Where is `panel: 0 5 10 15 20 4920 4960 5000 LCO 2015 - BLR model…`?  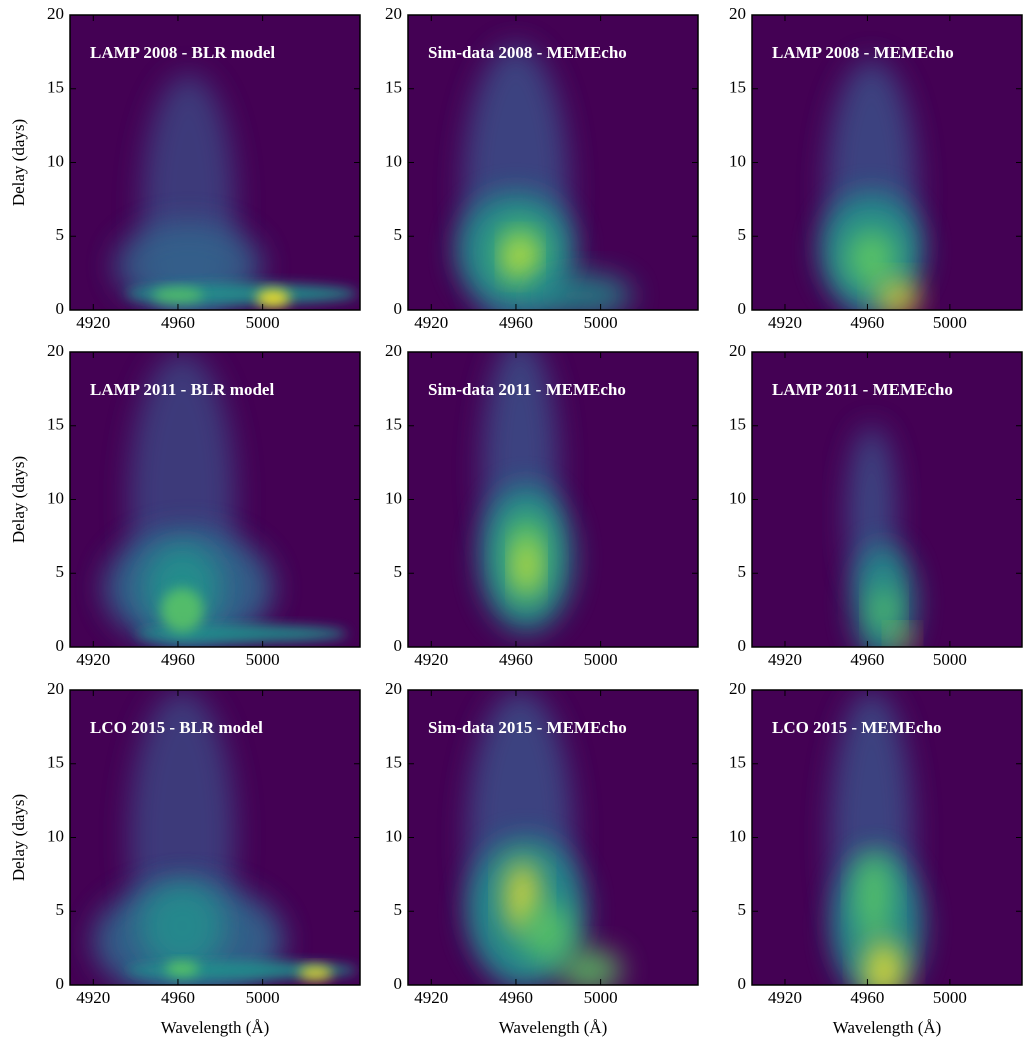
panel: 0 5 10 15 20 4920 4960 5000 LCO 2015 - BLR model… is located at coordinates (185, 858).